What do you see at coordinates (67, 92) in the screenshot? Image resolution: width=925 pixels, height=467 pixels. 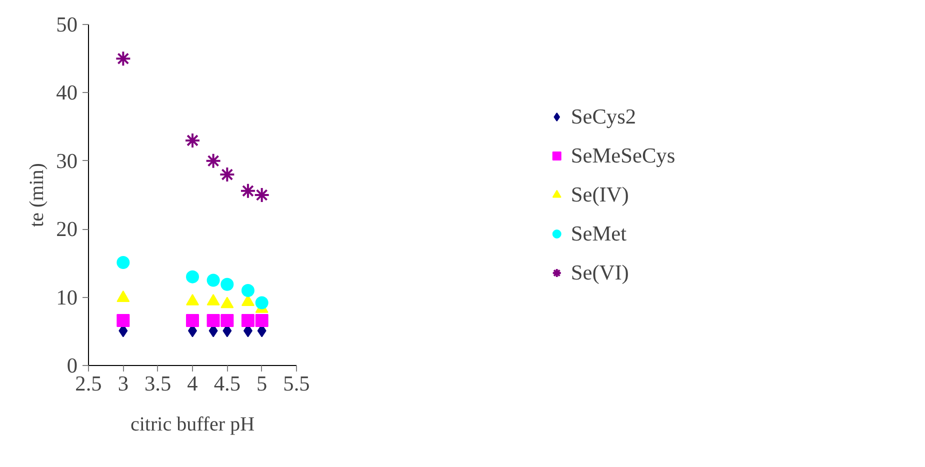 I see `y-tick-label: 40` at bounding box center [67, 92].